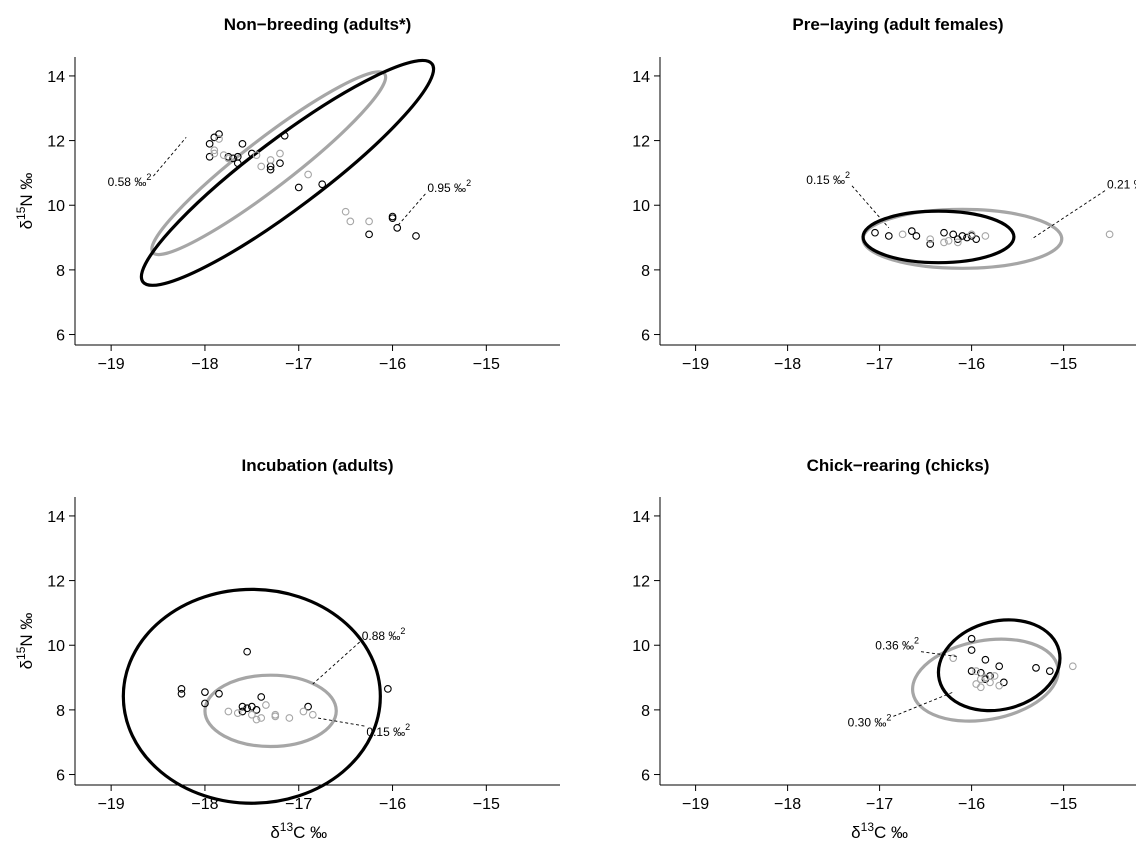  I want to click on annotation-value: 0.15 ‰, so click(825, 180).